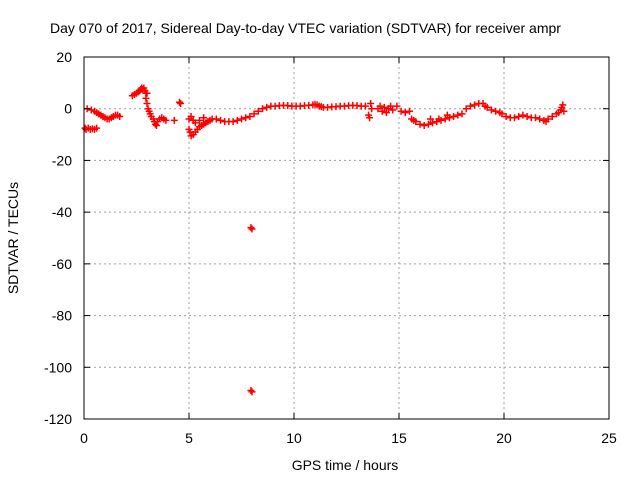 Image resolution: width=640 pixels, height=480 pixels. Describe the element at coordinates (62, 316) in the screenshot. I see `y-tick-label: -80` at that location.